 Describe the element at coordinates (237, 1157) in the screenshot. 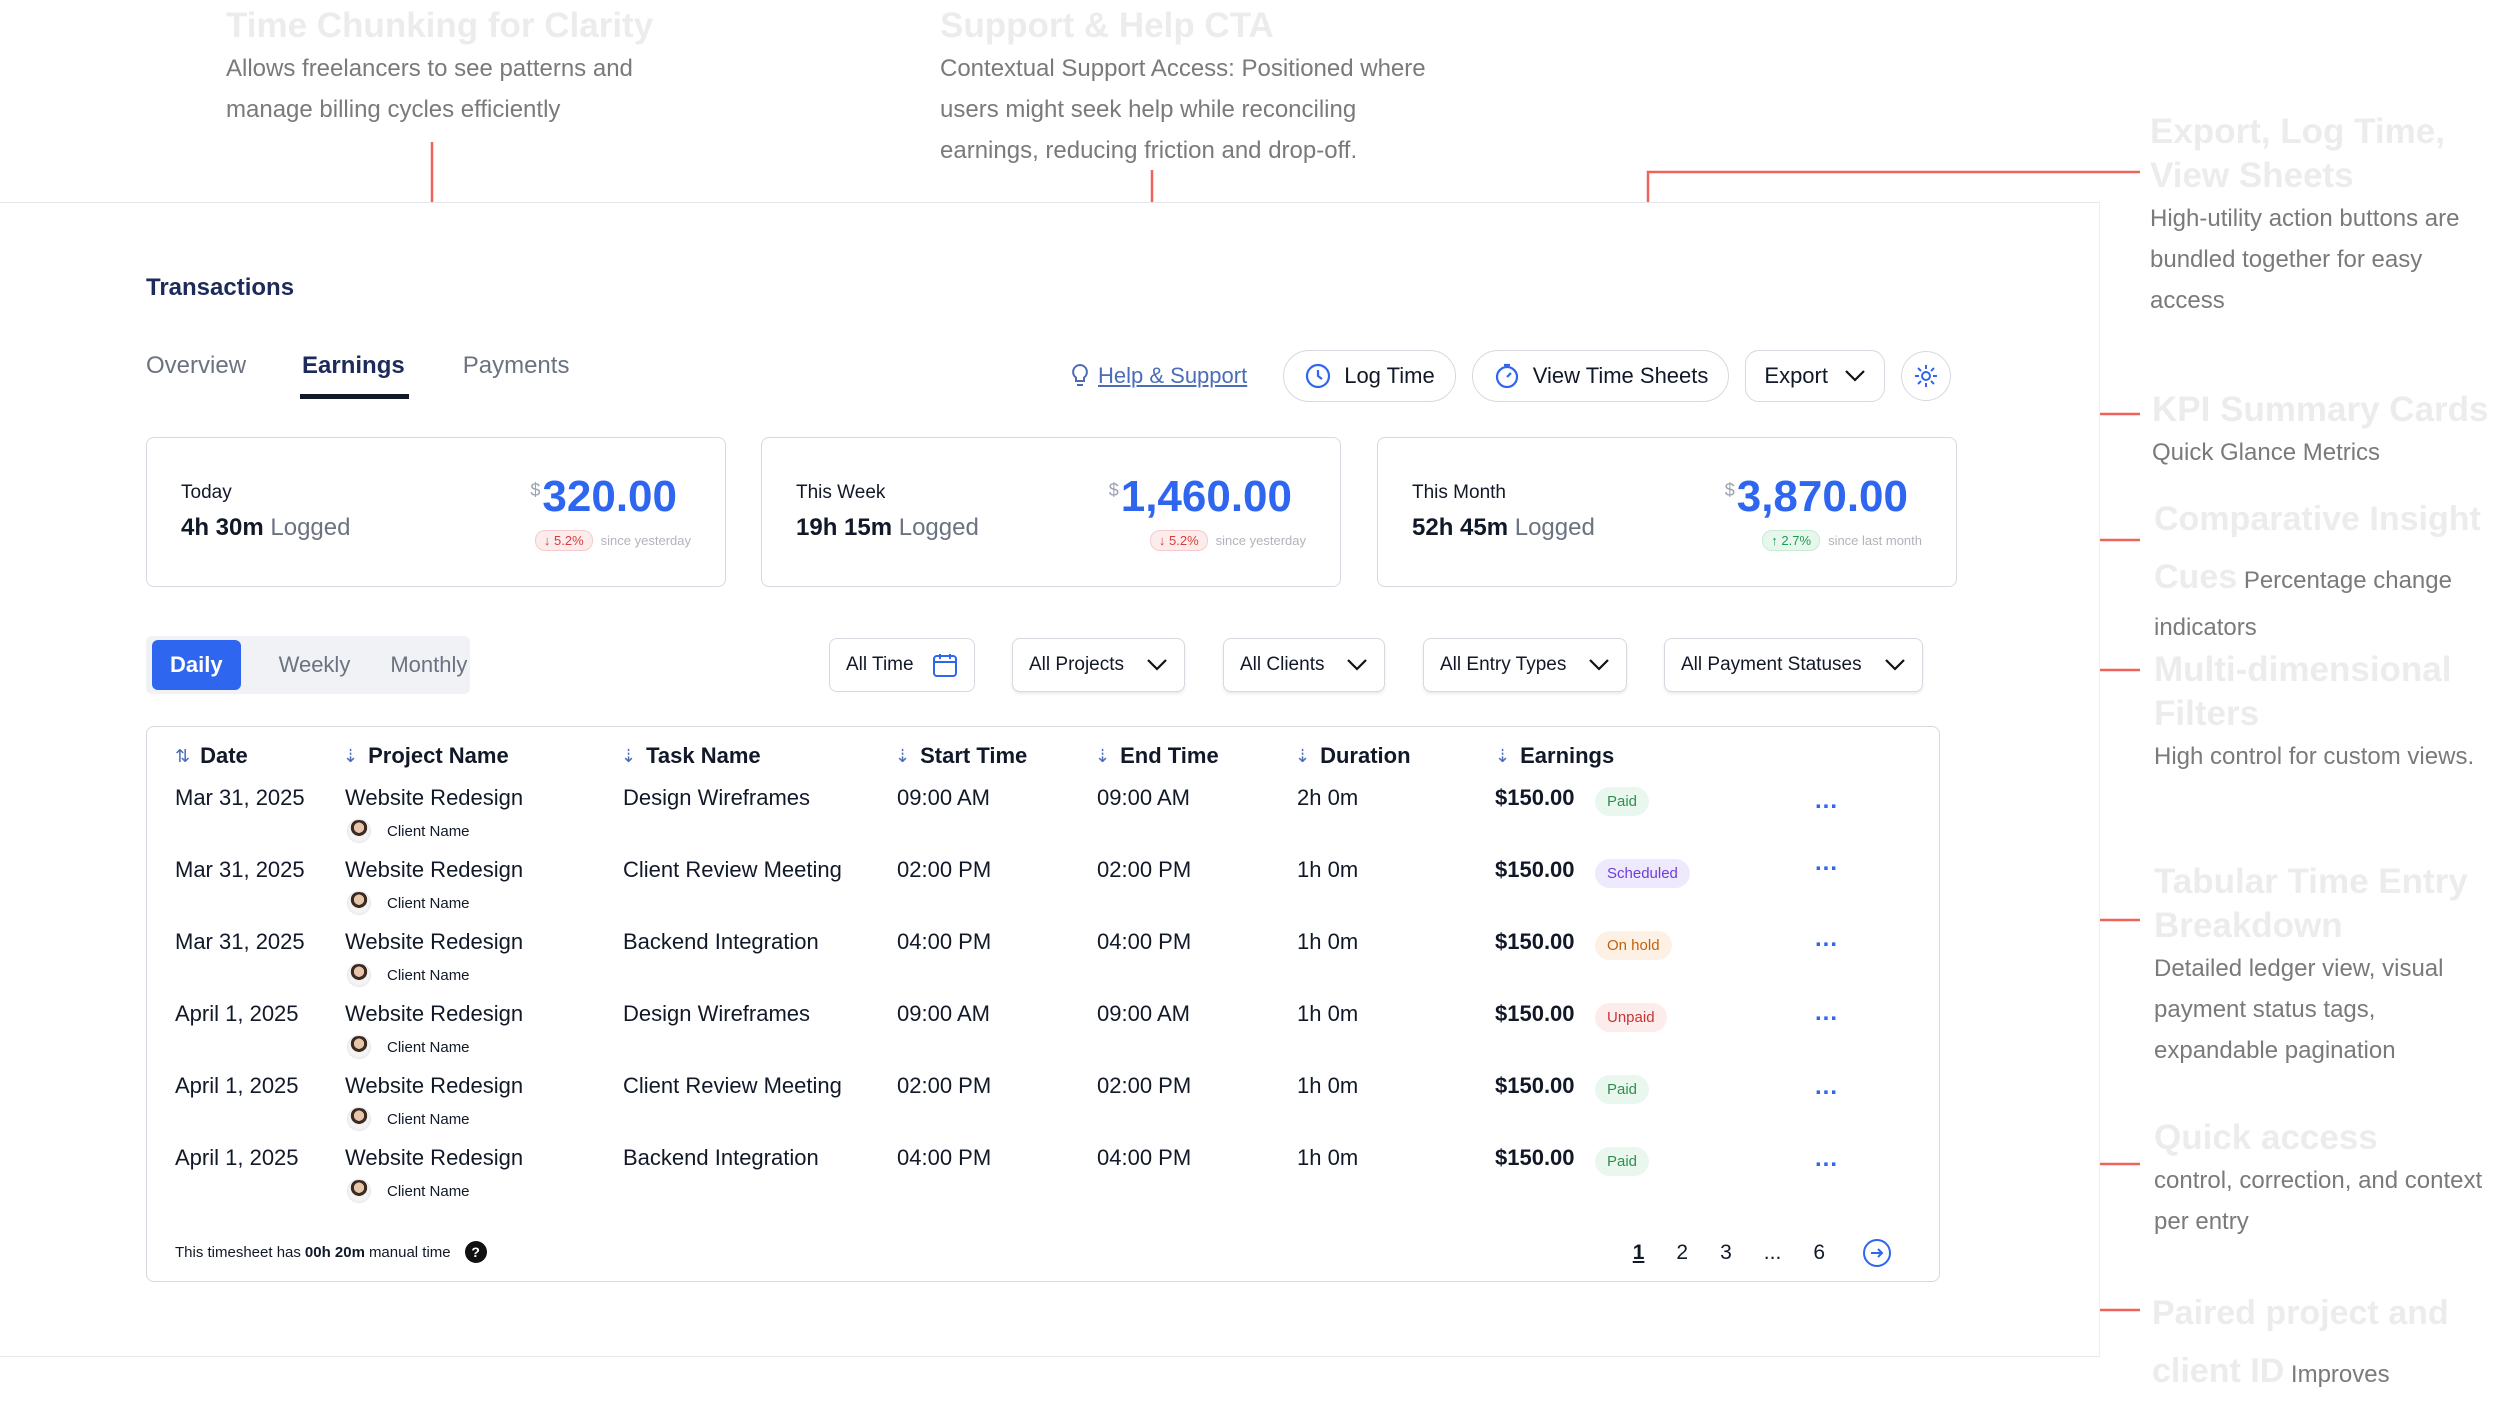

I see `cell-date: April 1, 2025` at that location.